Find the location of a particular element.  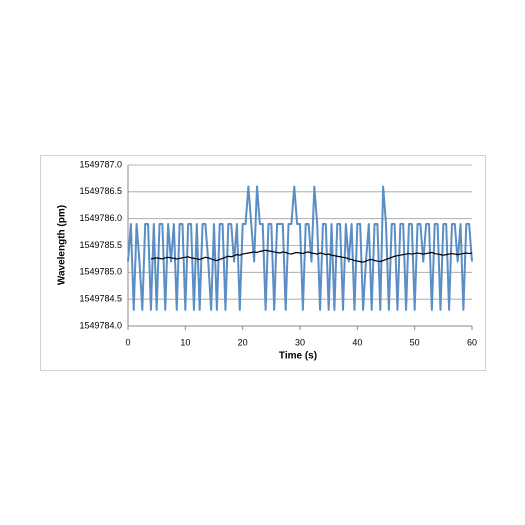

x-tick-label: 10 is located at coordinates (185, 342).